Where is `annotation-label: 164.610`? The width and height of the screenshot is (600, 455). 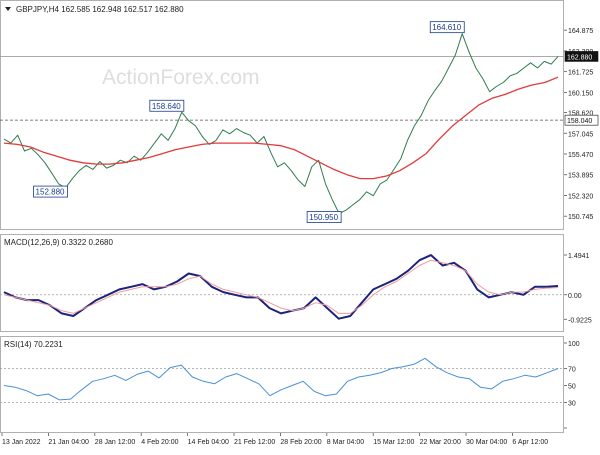
annotation-label: 164.610 is located at coordinates (446, 27).